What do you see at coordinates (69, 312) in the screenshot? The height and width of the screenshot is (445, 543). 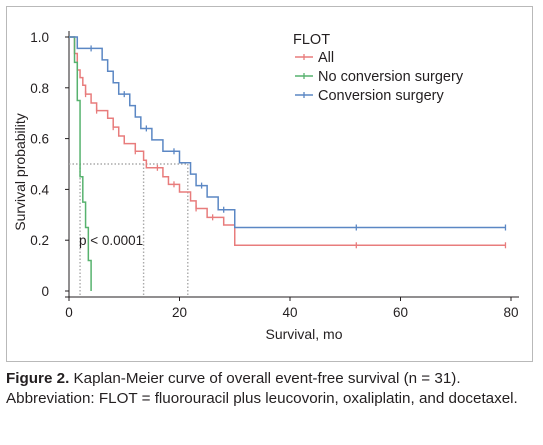 I see `x-tick-label: 0` at bounding box center [69, 312].